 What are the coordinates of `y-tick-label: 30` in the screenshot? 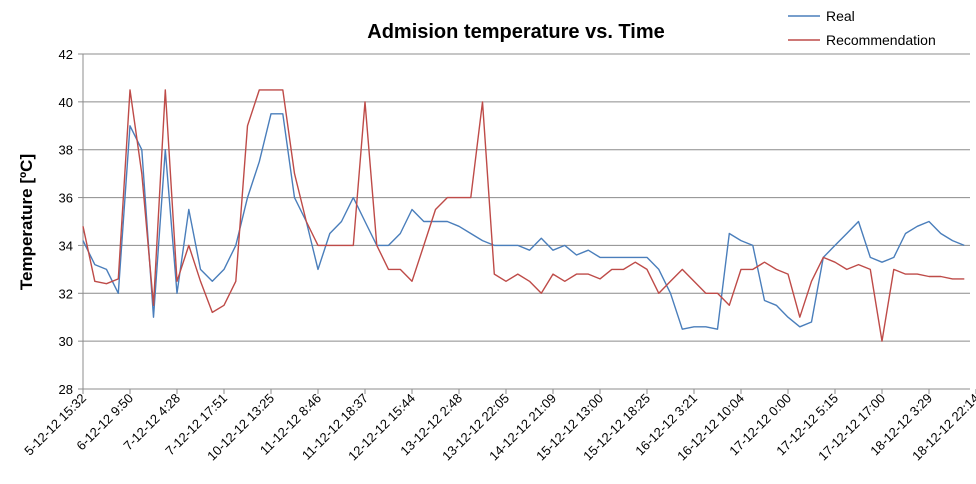 It's located at (66, 341).